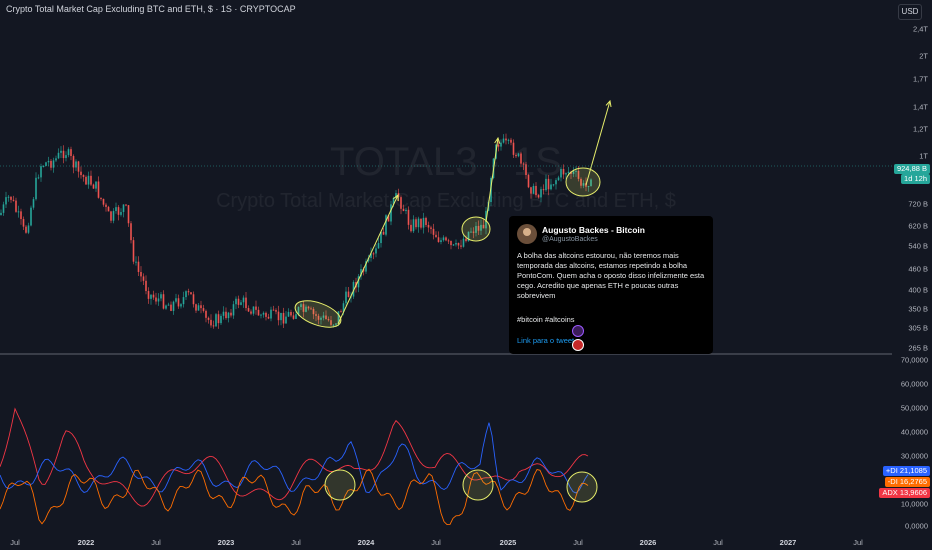 Image resolution: width=932 pixels, height=550 pixels. Describe the element at coordinates (318, 314) in the screenshot. I see `highlight-ellipse` at that location.